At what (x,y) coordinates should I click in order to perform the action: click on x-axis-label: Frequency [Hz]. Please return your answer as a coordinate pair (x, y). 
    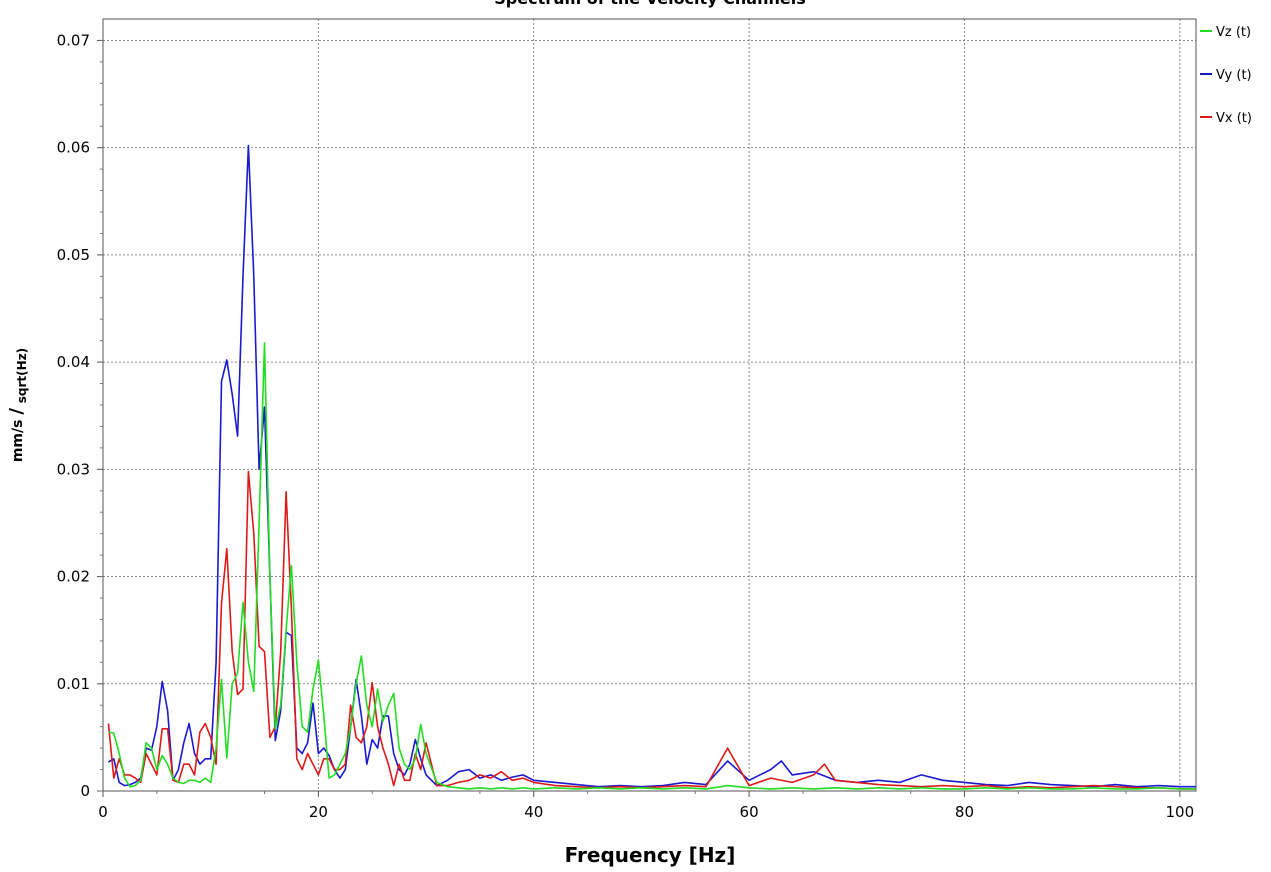
    Looking at the image, I should click on (650, 855).